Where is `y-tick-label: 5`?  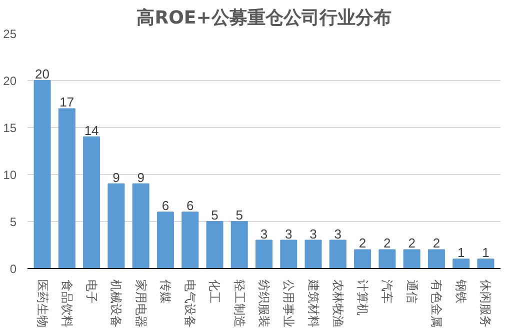
y-tick-label: 5 is located at coordinates (13, 222).